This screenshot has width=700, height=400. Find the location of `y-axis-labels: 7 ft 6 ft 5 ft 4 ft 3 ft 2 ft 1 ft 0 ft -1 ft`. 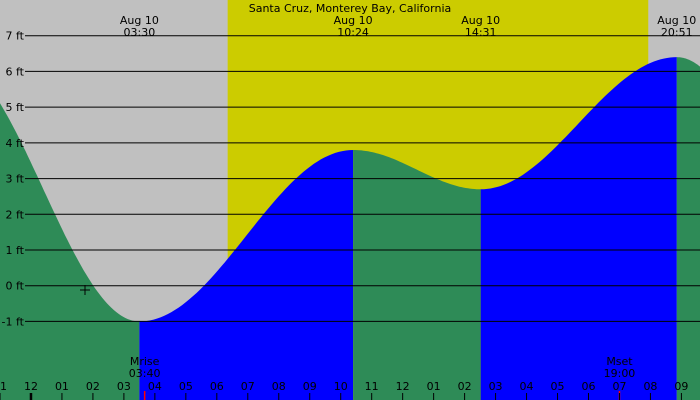

y-axis-labels: 7 ft 6 ft 5 ft 4 ft 3 ft 2 ft 1 ft 0 ft -1 ft is located at coordinates (13, 179).